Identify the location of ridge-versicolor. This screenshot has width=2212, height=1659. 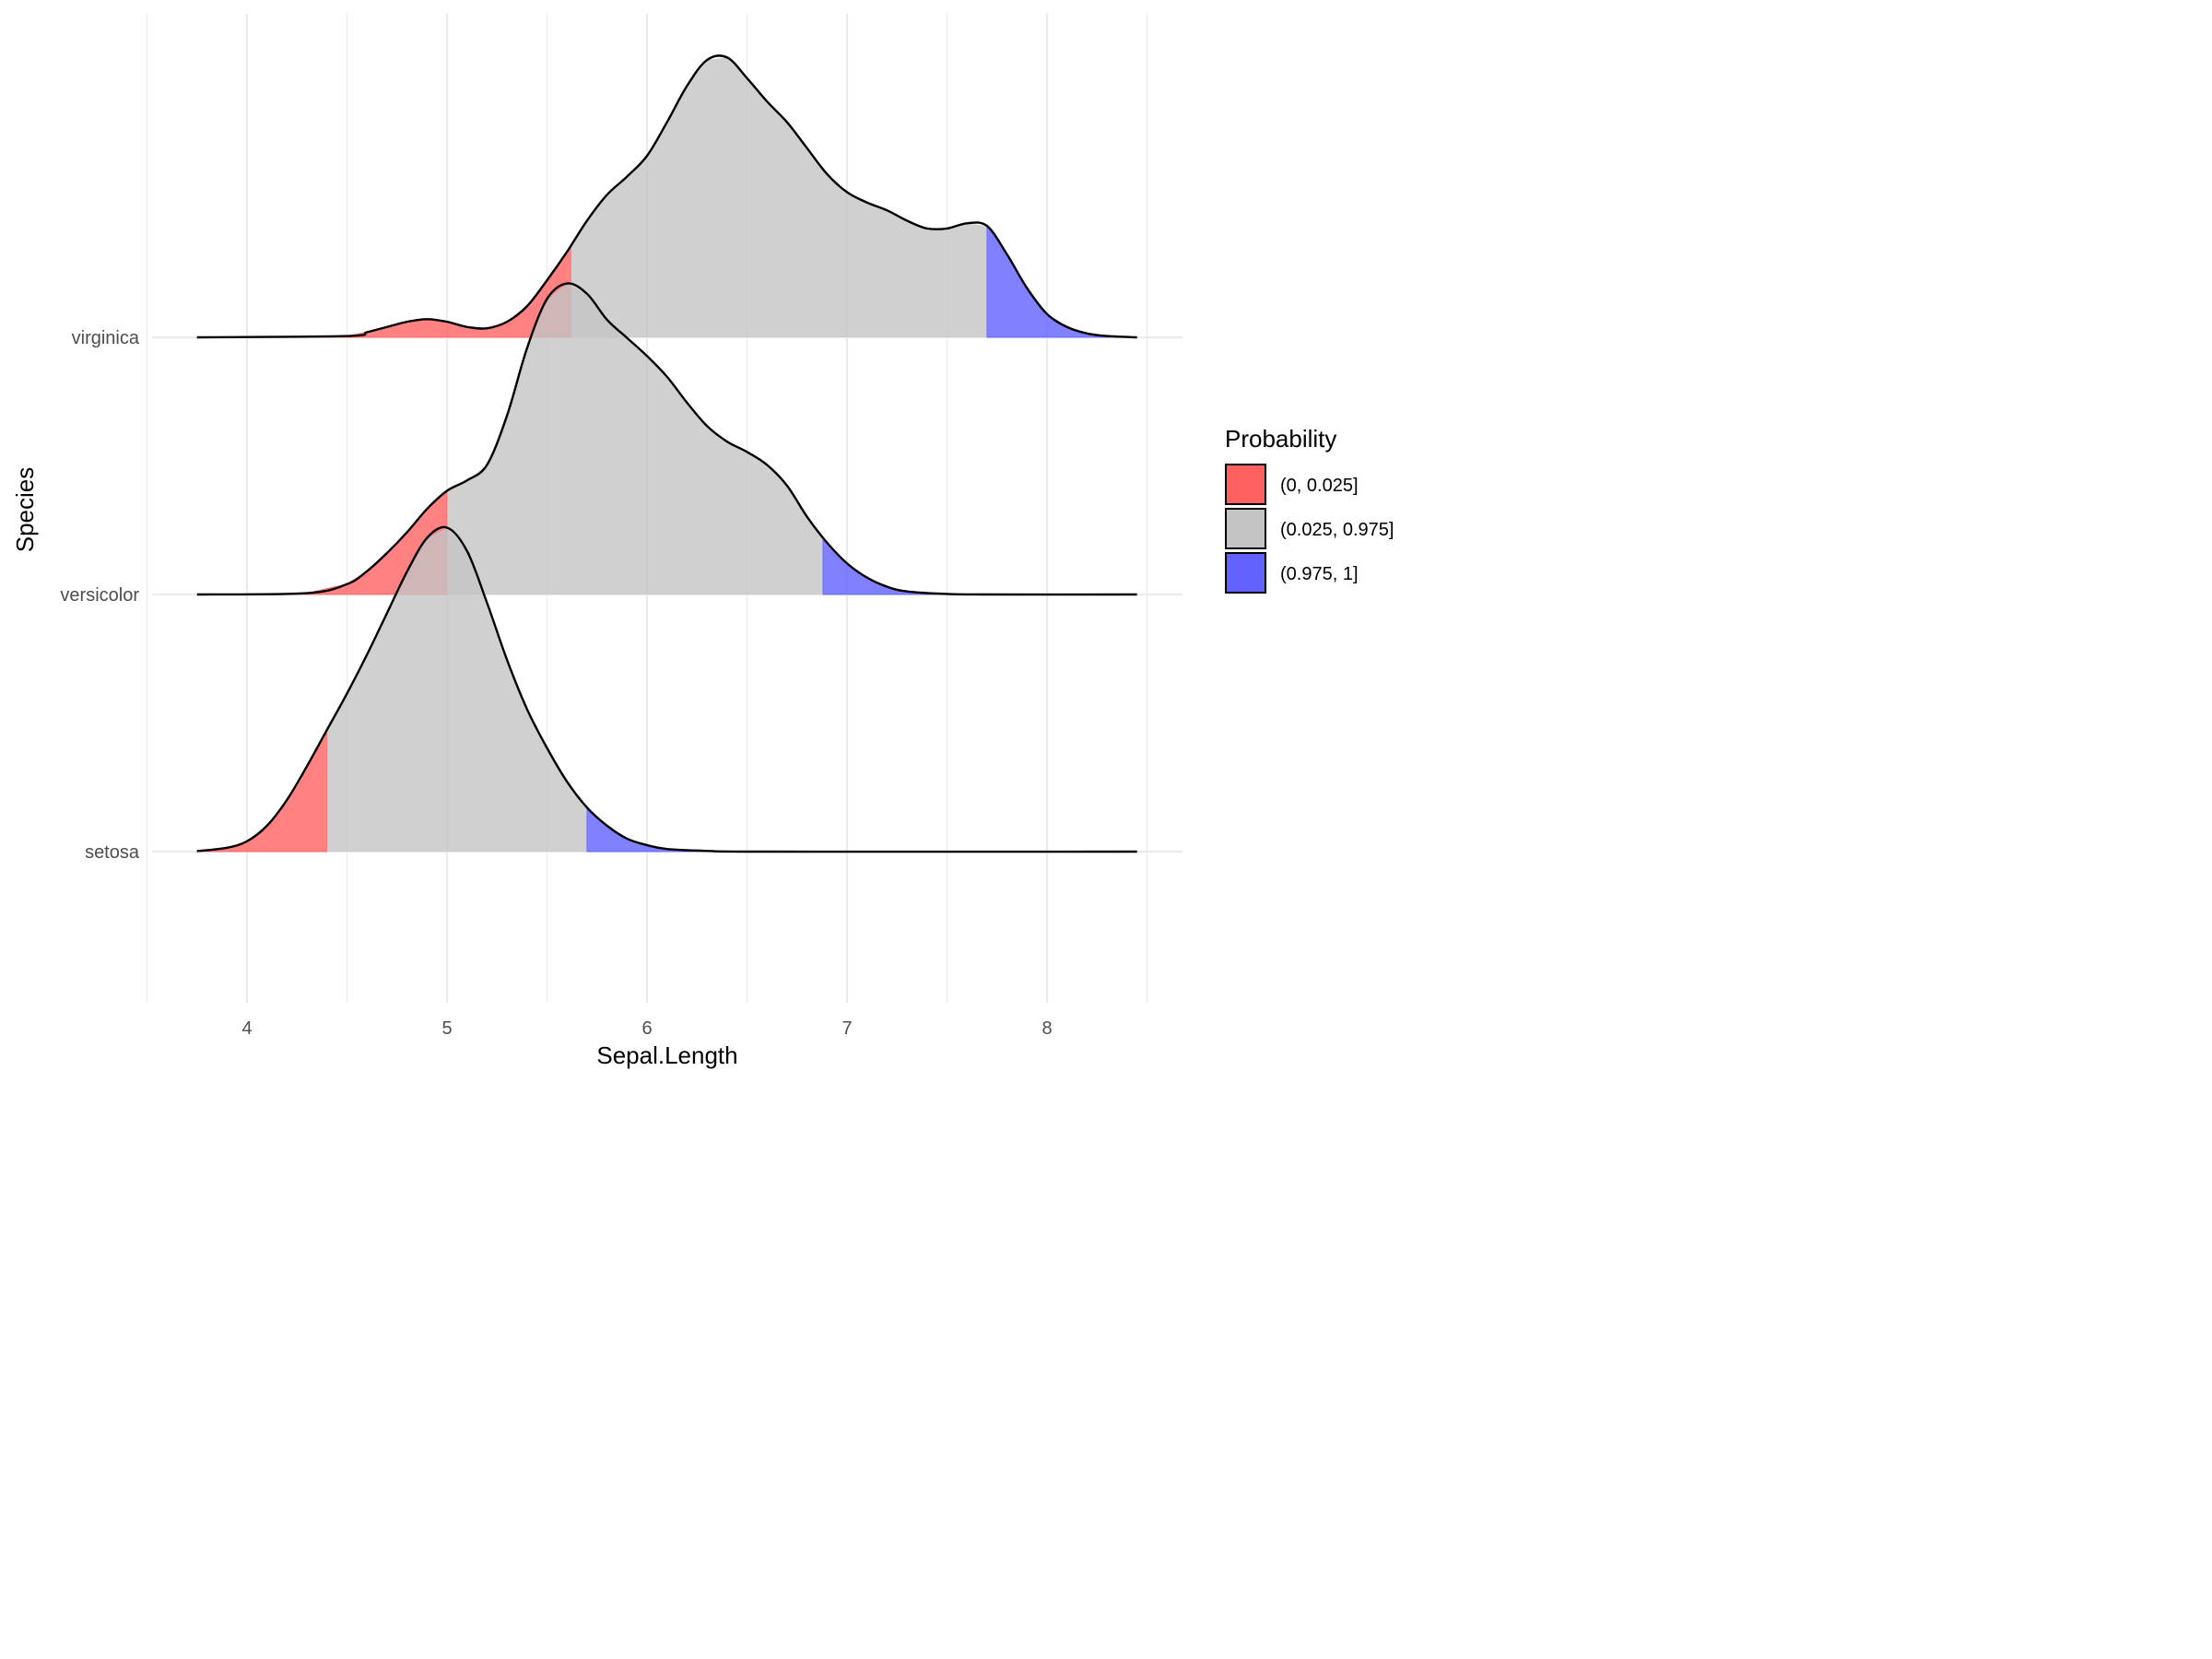
(666, 439).